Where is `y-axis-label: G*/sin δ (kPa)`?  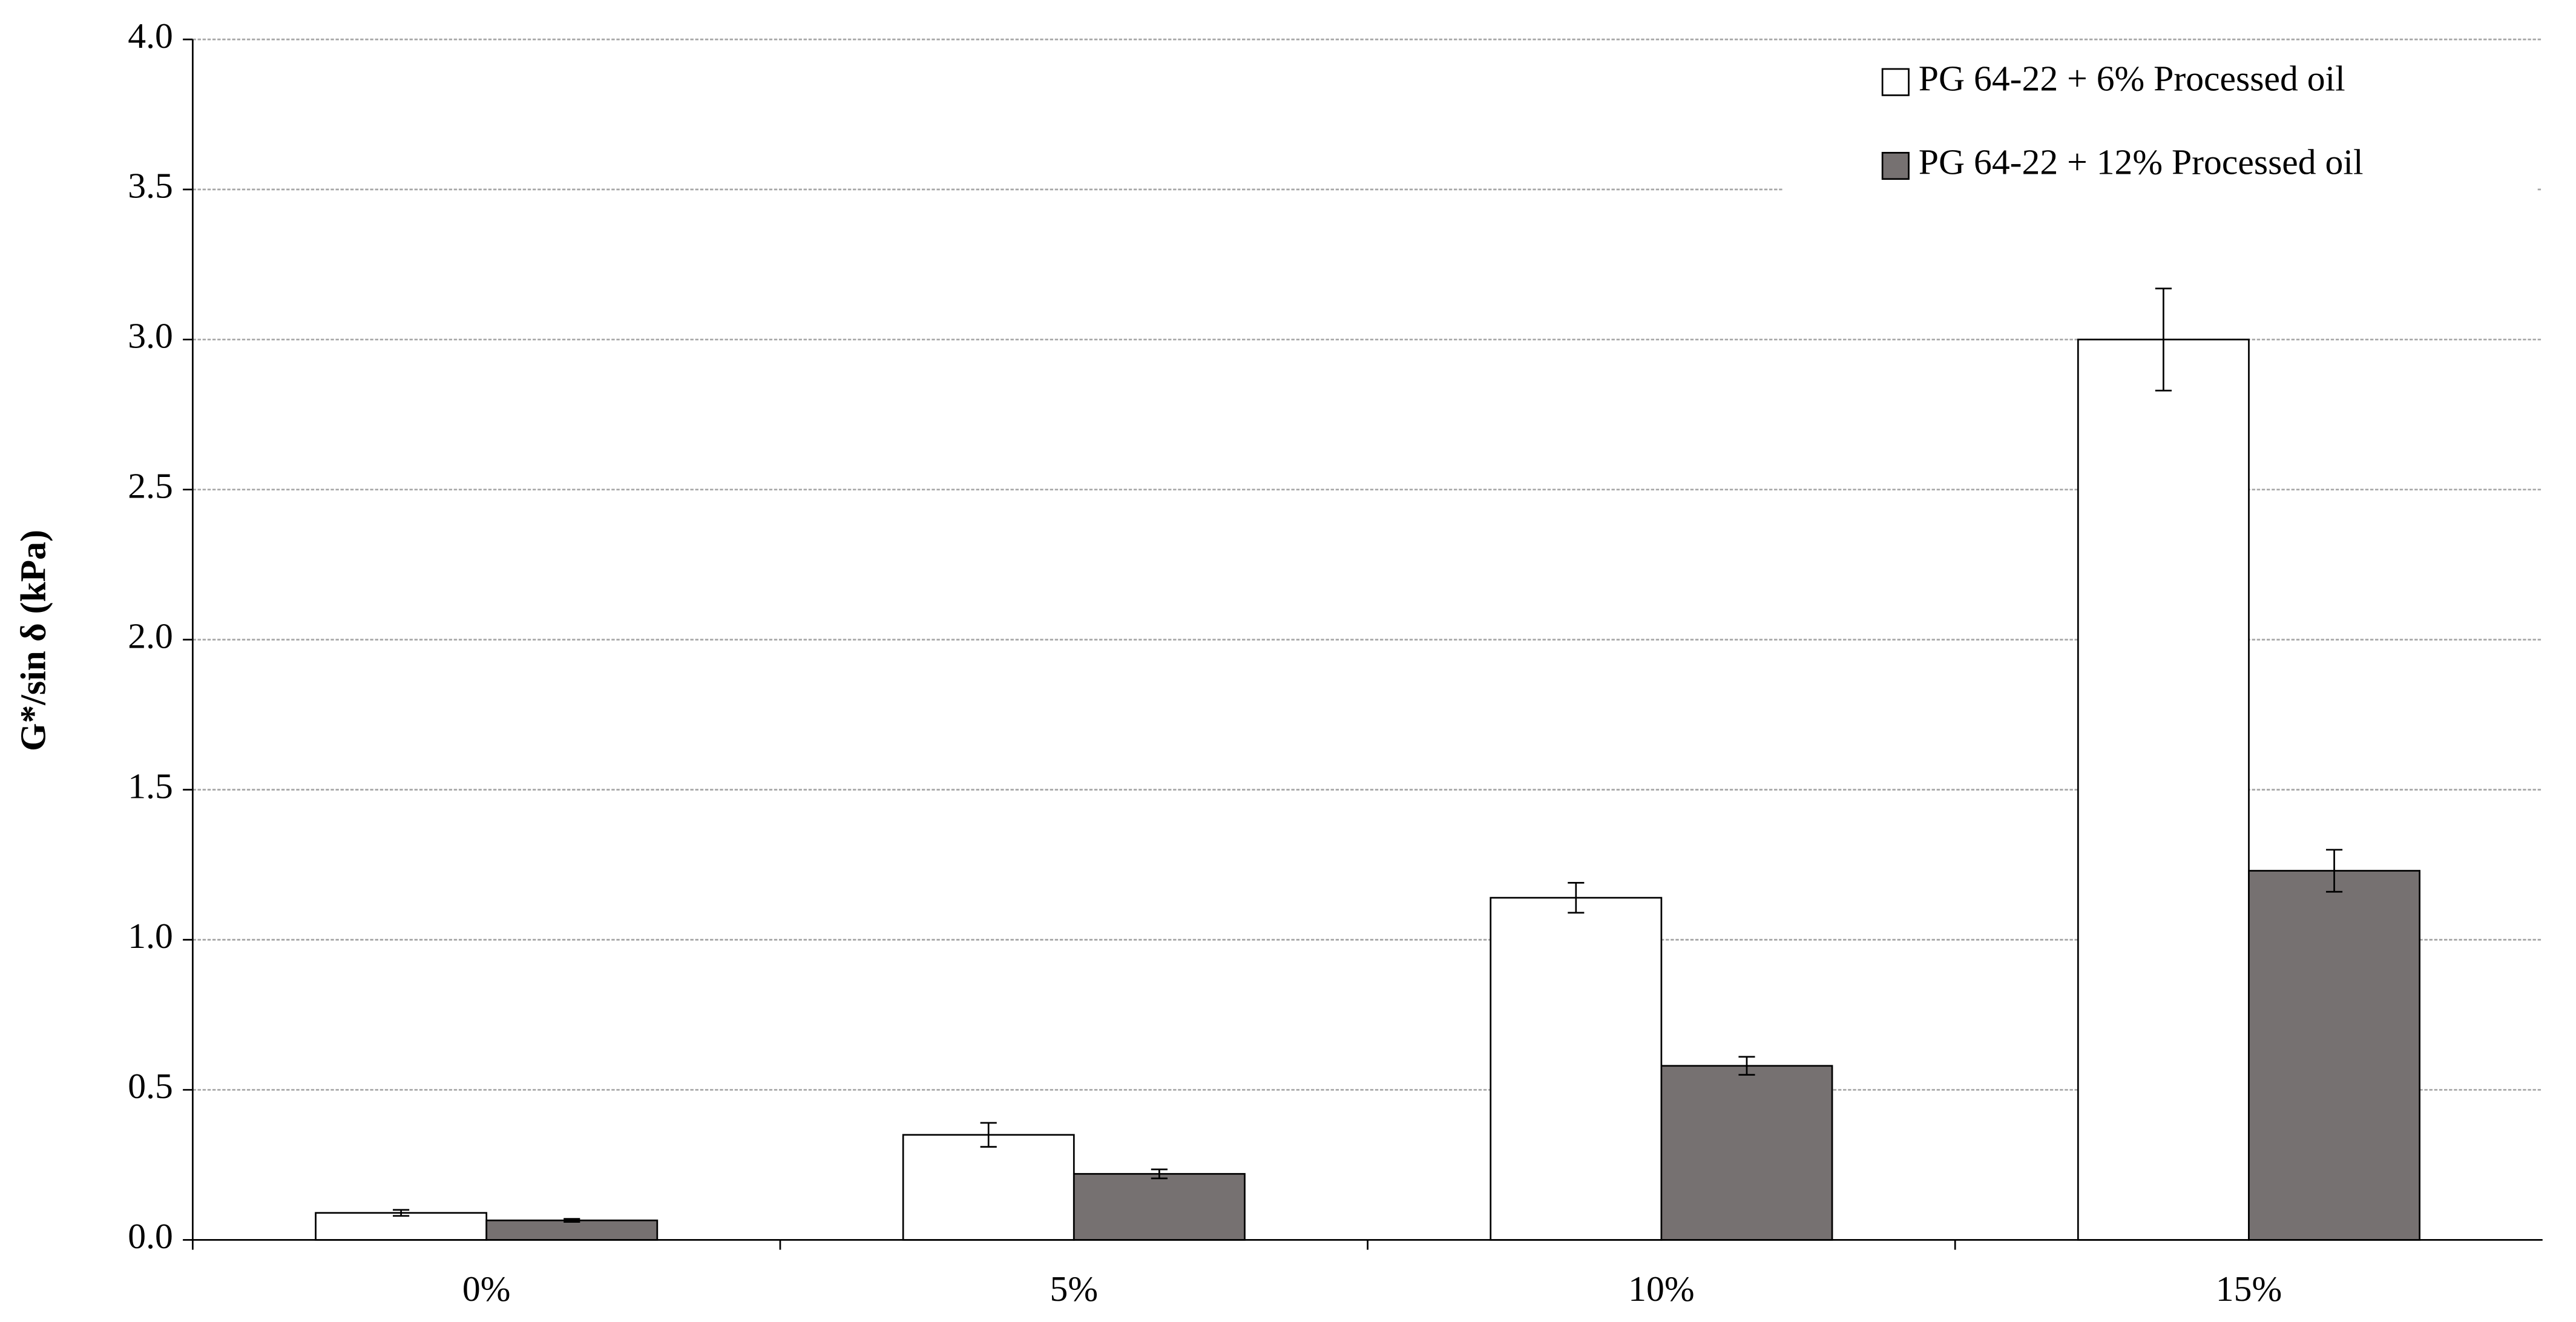 y-axis-label: G*/sin δ (kPa) is located at coordinates (33, 640).